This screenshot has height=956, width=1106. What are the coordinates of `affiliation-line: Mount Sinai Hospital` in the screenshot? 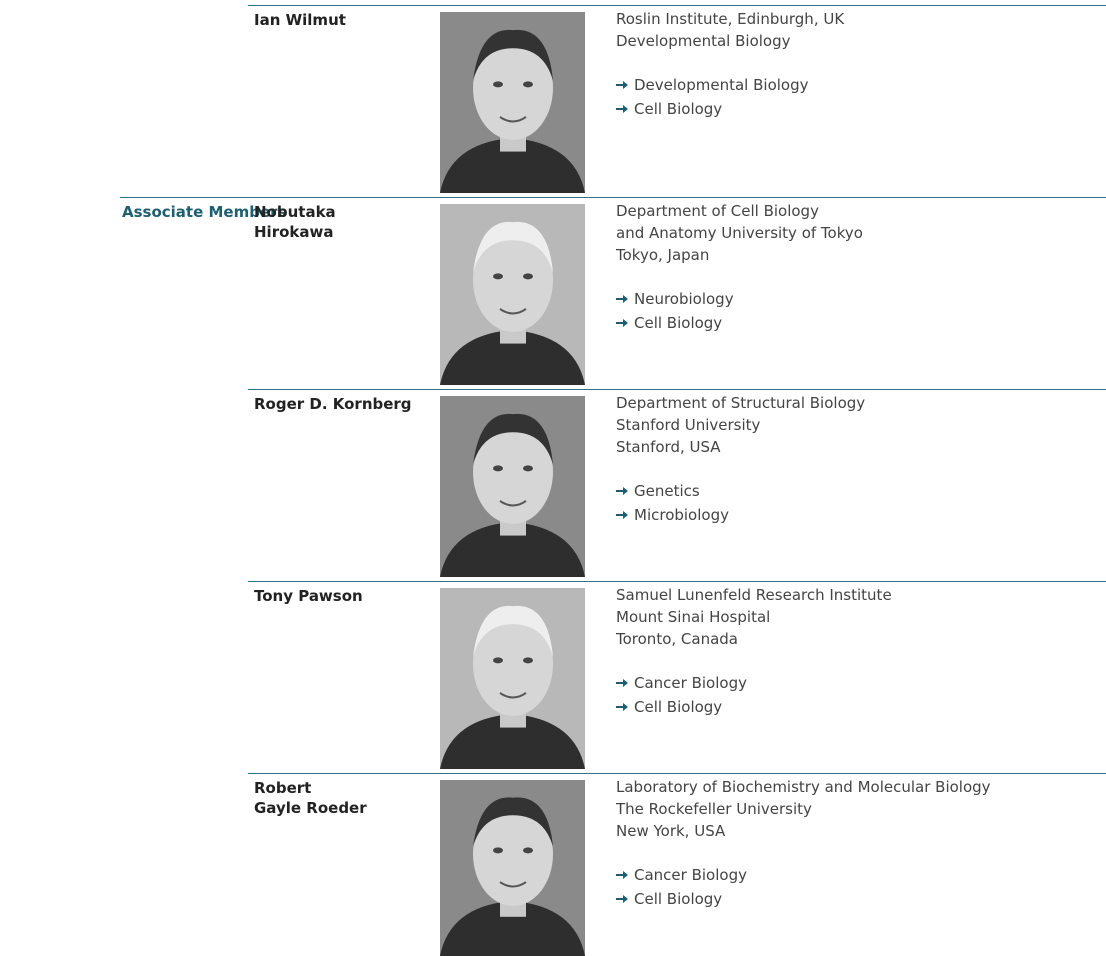 It's located at (693, 617).